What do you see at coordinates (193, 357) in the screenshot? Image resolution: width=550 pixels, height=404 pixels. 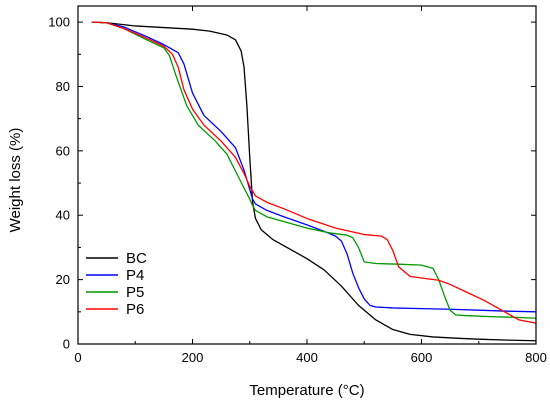 I see `x-tick-label: 200` at bounding box center [193, 357].